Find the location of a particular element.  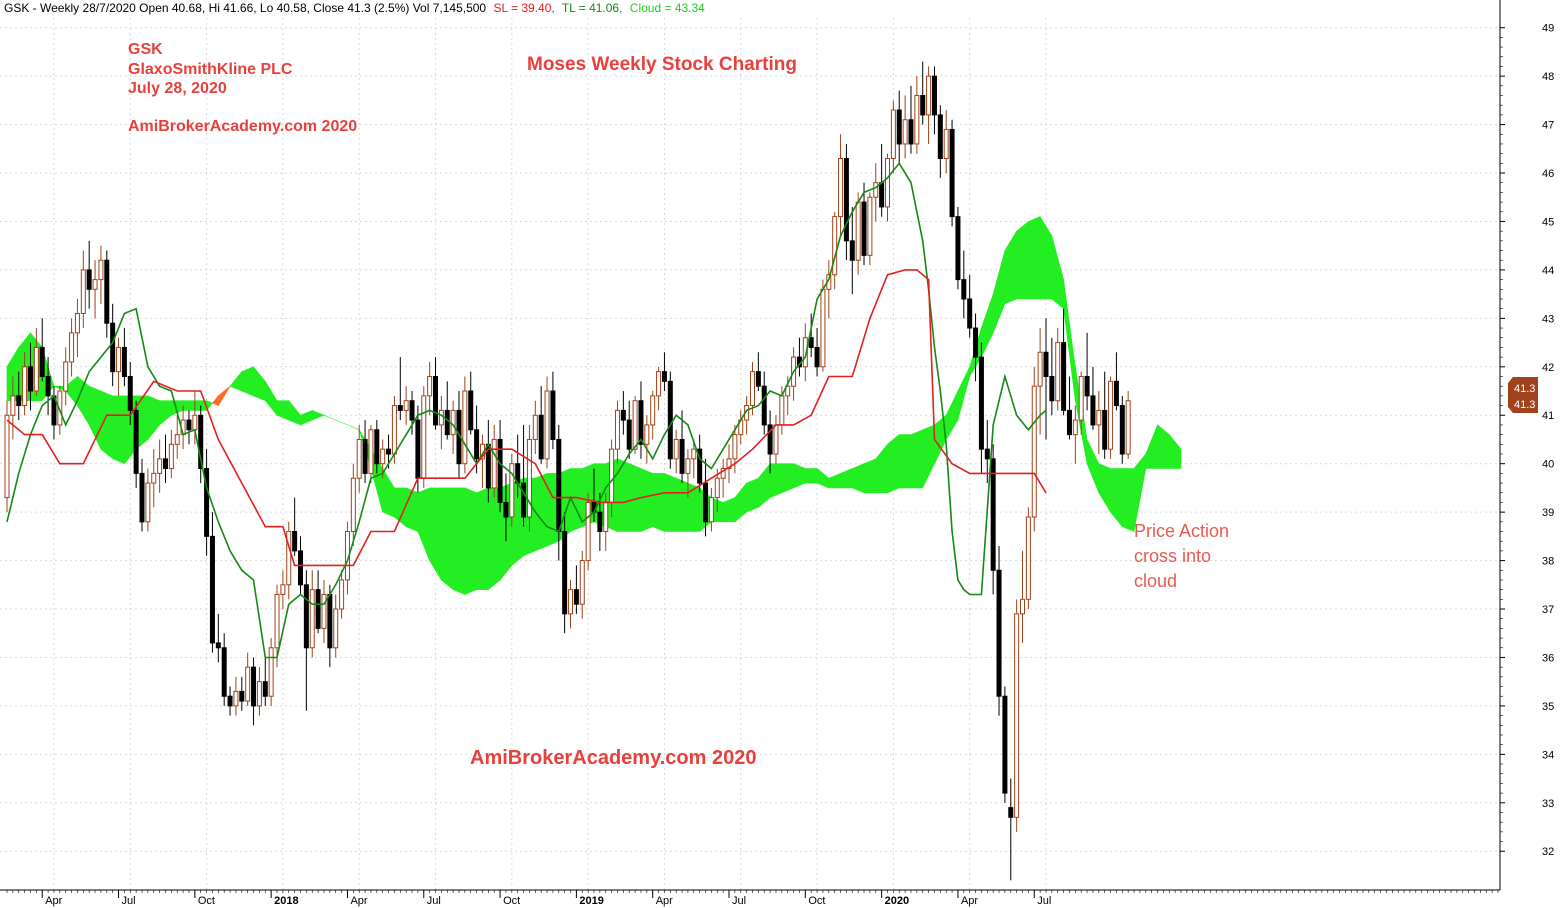

price-badge-upper: 41.3 is located at coordinates (1524, 389).